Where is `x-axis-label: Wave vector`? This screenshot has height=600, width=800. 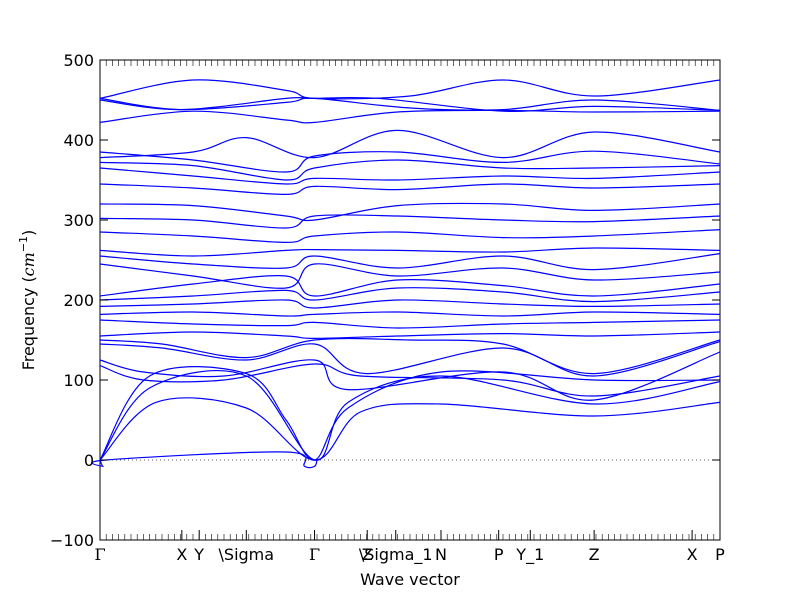 x-axis-label: Wave vector is located at coordinates (410, 579).